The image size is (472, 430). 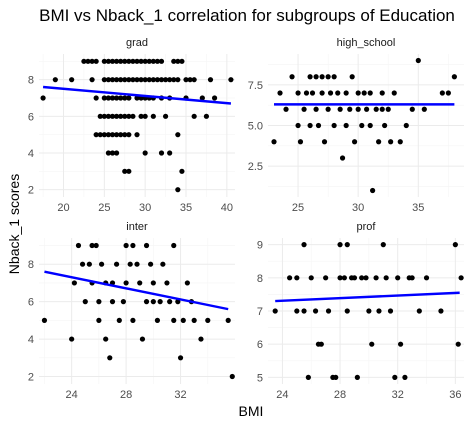 I want to click on y-tick-label: 7.5, so click(x=255, y=86).